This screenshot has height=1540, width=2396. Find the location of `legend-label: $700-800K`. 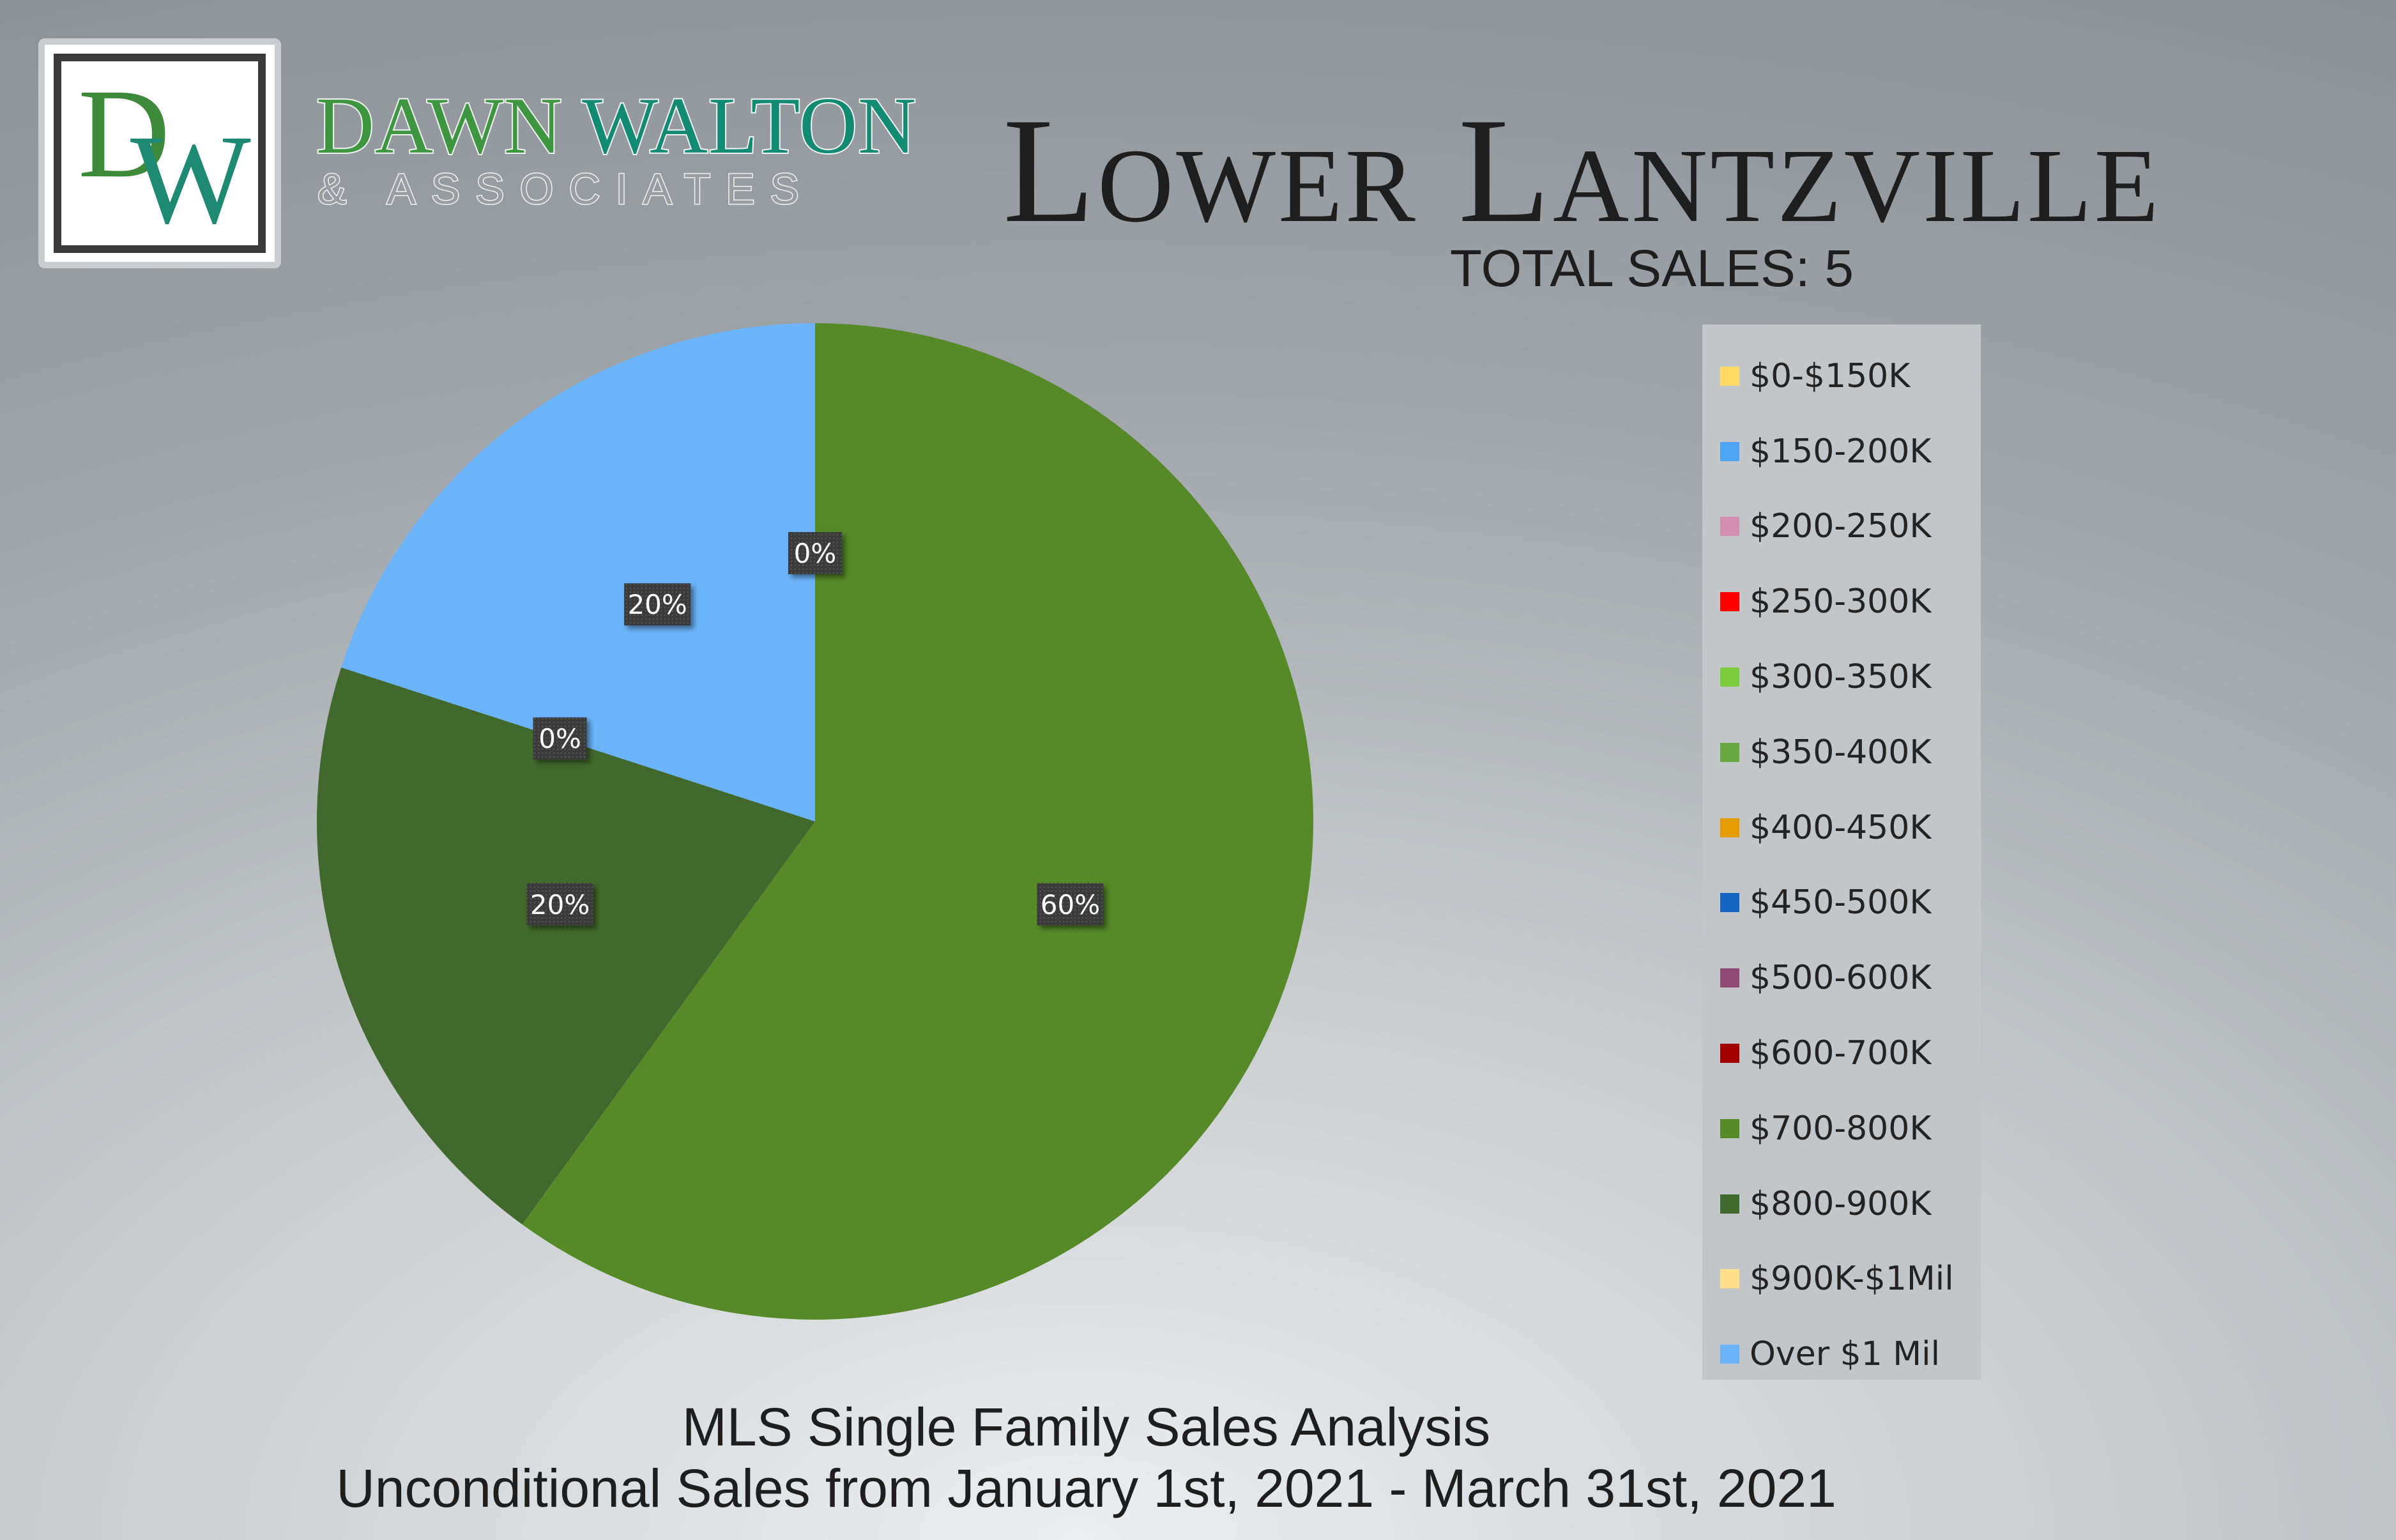

legend-label: $700-800K is located at coordinates (1841, 1128).